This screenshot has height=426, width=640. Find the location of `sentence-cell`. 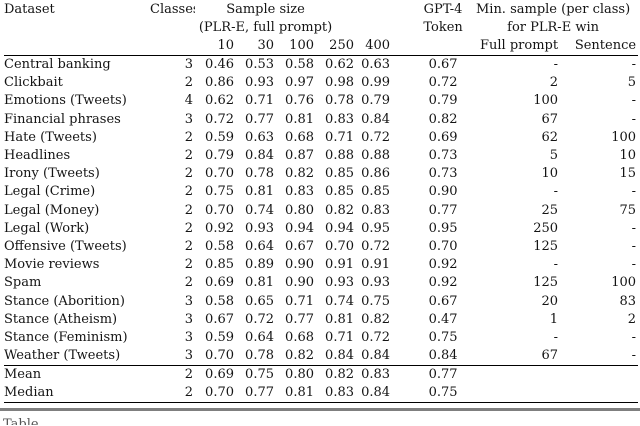

sentence-cell is located at coordinates (599, 375).